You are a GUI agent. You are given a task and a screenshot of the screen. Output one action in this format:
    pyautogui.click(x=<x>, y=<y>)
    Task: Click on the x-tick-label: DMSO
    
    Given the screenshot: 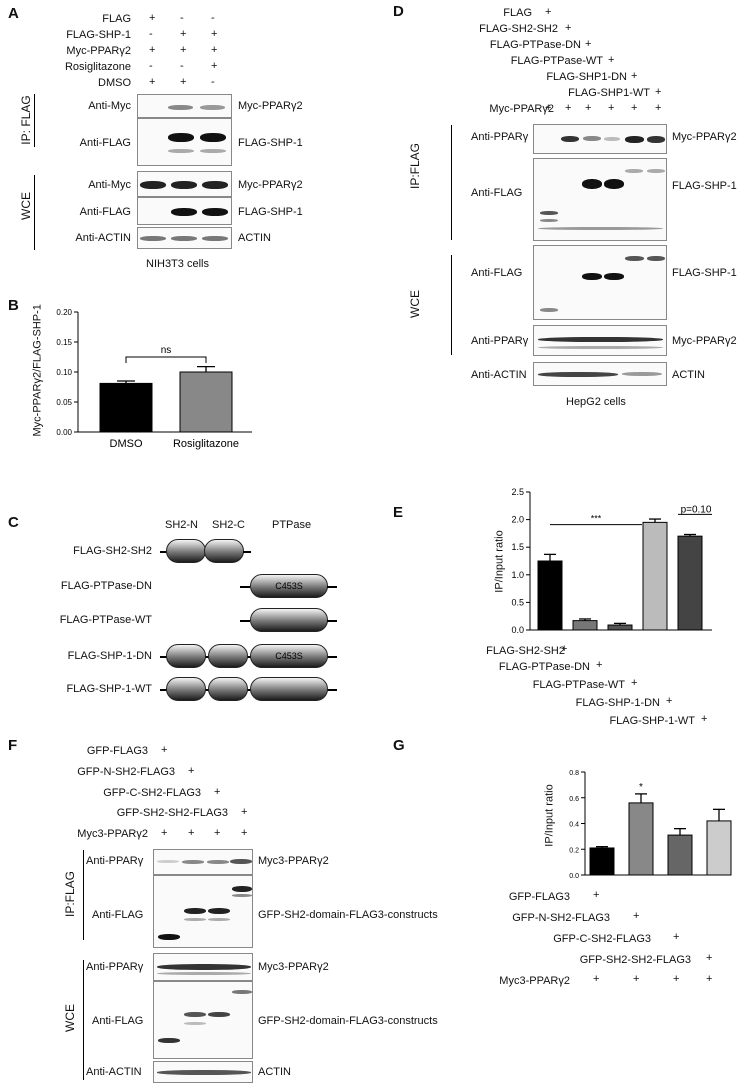 What is the action you would take?
    pyautogui.click(x=126, y=444)
    